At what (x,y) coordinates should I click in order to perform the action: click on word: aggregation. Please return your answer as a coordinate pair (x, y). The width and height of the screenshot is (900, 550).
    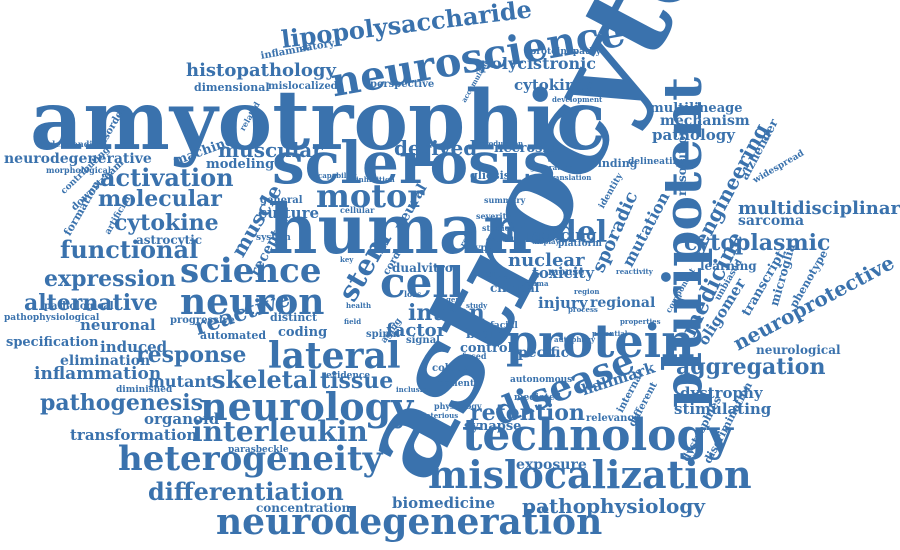
    Looking at the image, I should click on (751, 367).